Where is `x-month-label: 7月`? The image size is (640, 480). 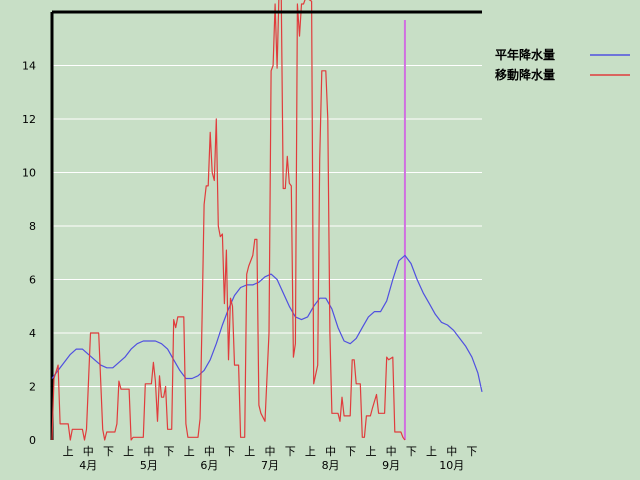
x-month-label: 7月 is located at coordinates (270, 465).